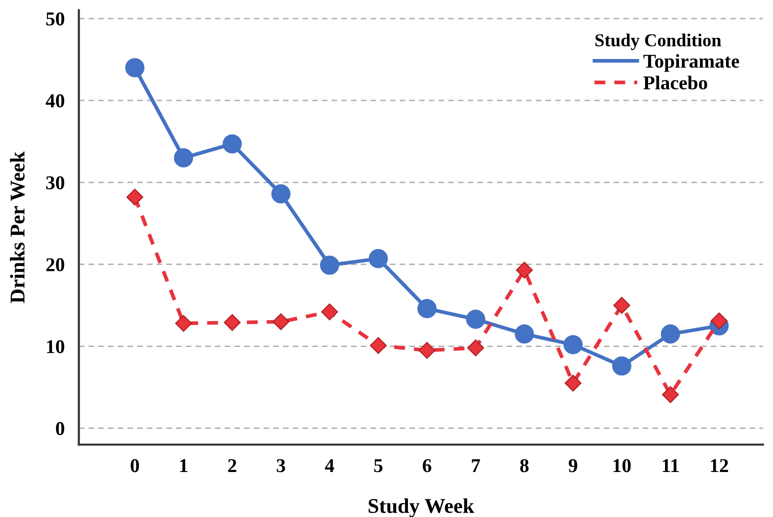 The width and height of the screenshot is (773, 517). I want to click on x-tick-label: 4, so click(329, 465).